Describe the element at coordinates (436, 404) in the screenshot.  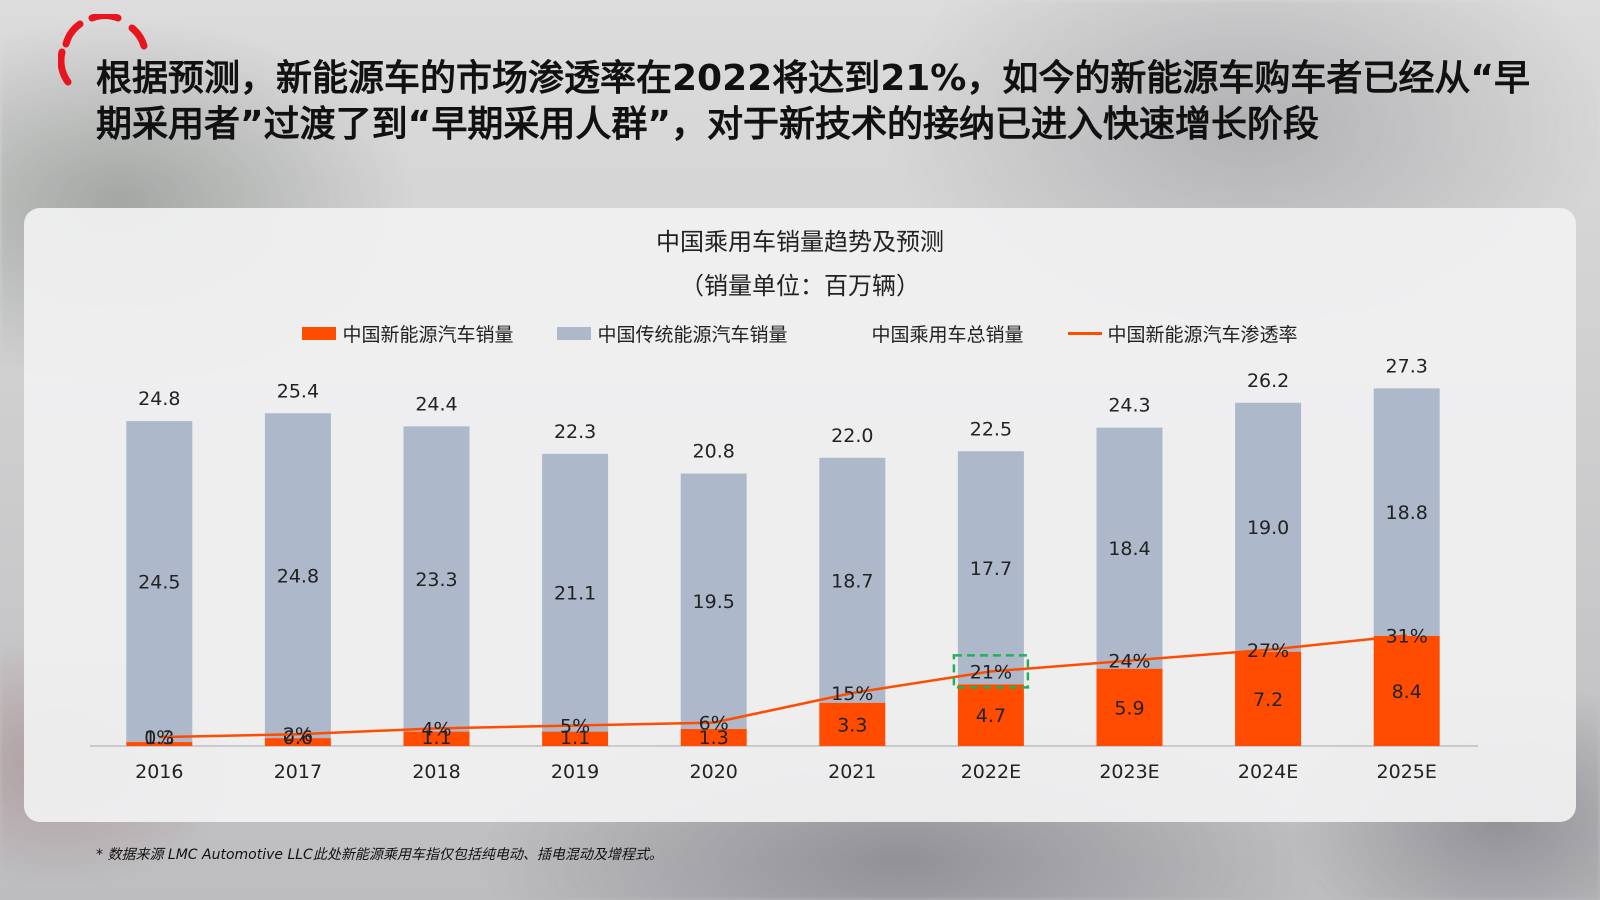
I see `label-total-2018: 24.4` at that location.